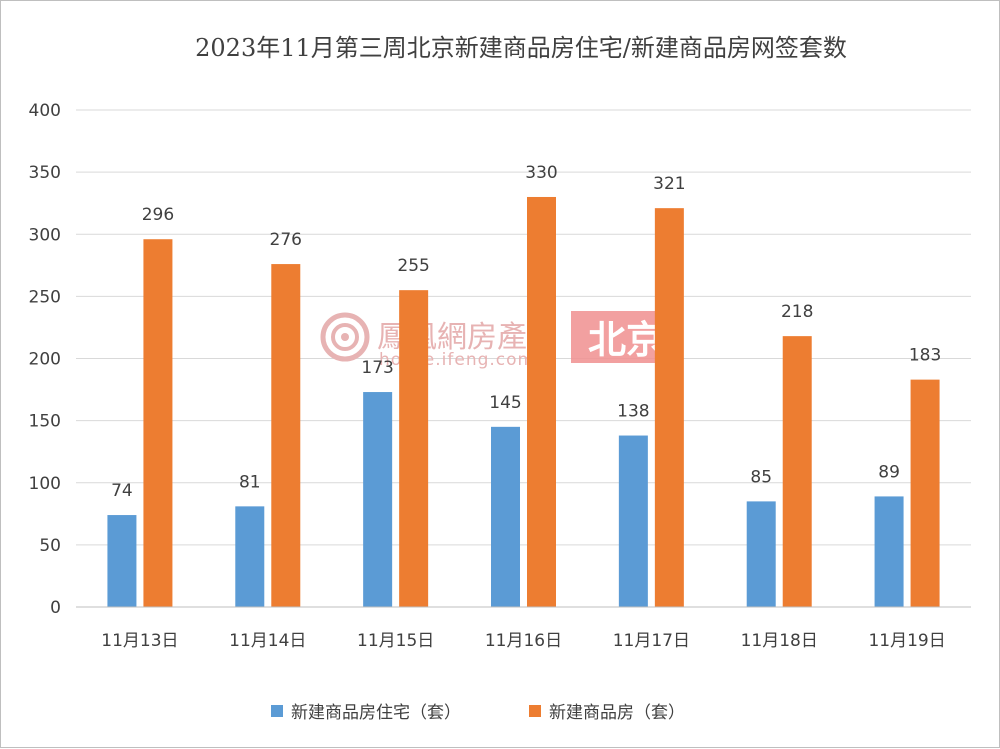  What do you see at coordinates (277, 711) in the screenshot?
I see `legend-swatch-residential` at bounding box center [277, 711].